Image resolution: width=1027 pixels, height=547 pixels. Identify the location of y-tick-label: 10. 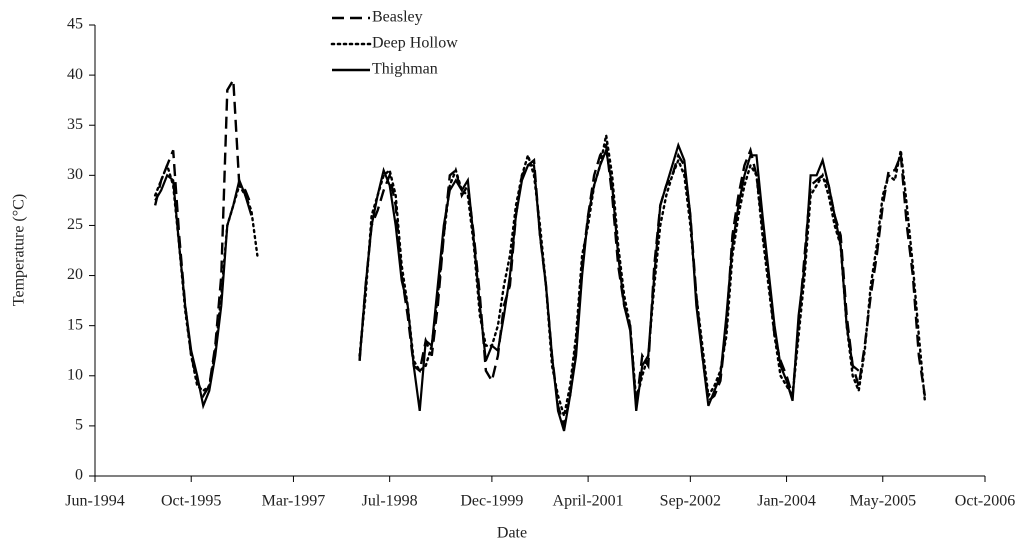
(75, 374).